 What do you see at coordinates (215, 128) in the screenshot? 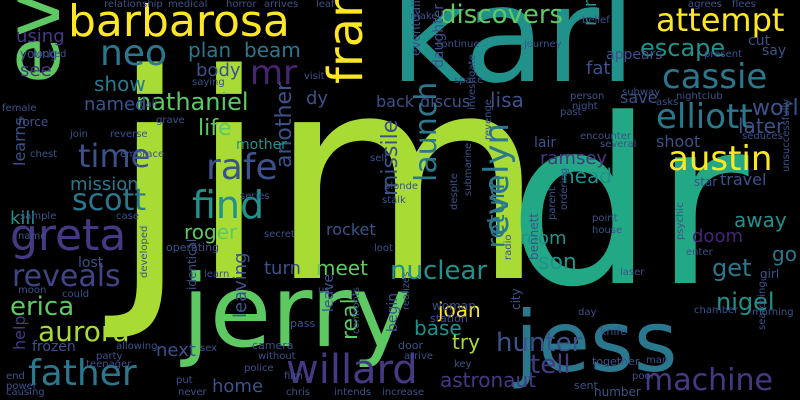
I see `word-life: life` at bounding box center [215, 128].